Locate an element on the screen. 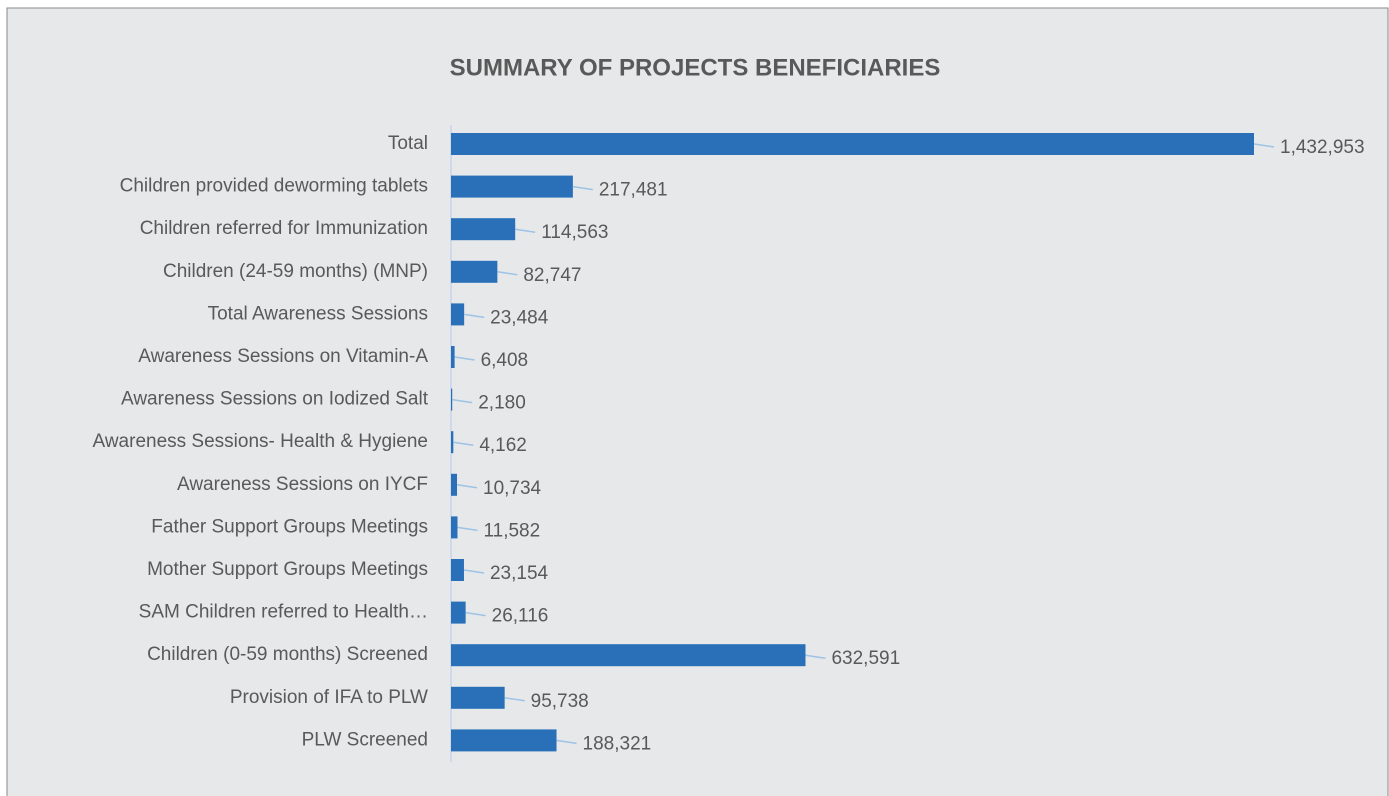 This screenshot has height=796, width=1389. value-label: 632,591 is located at coordinates (865, 658).